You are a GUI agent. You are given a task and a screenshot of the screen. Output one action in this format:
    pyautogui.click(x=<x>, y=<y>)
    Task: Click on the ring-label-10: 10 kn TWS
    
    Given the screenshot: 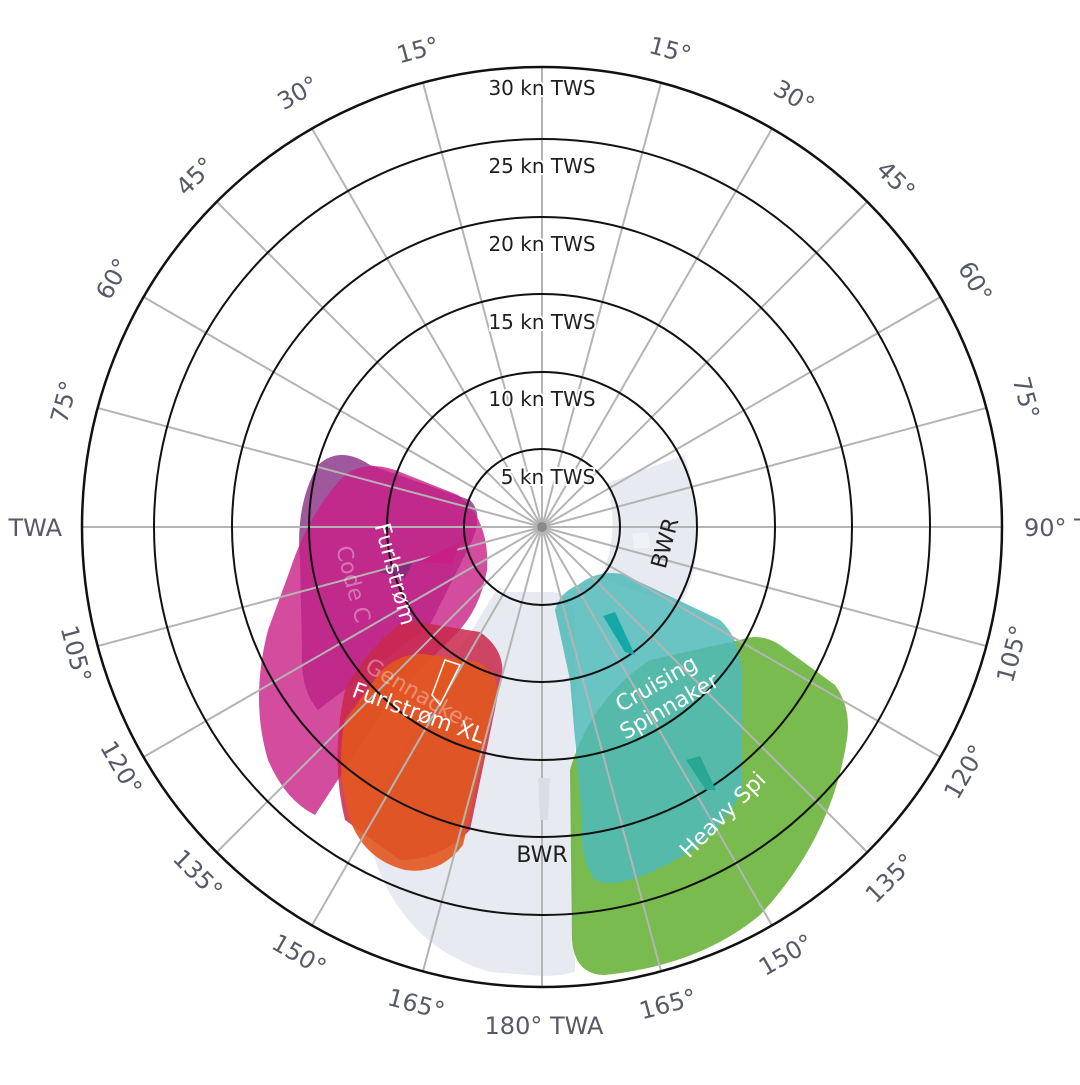 What is the action you would take?
    pyautogui.click(x=541, y=399)
    